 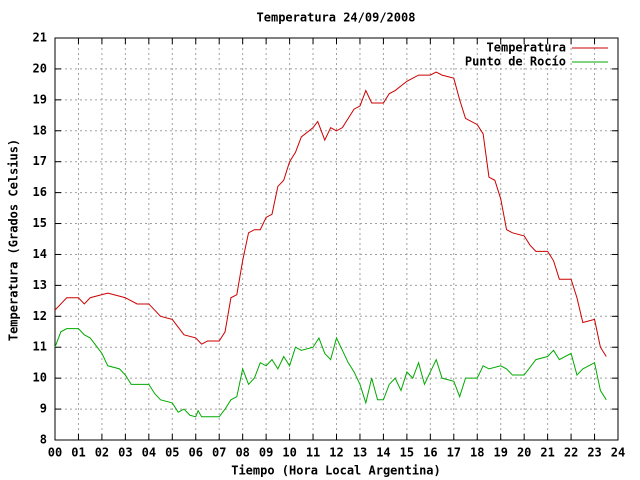 I want to click on y-axis-label: Temperatura (Grados Celsius), so click(x=14, y=240).